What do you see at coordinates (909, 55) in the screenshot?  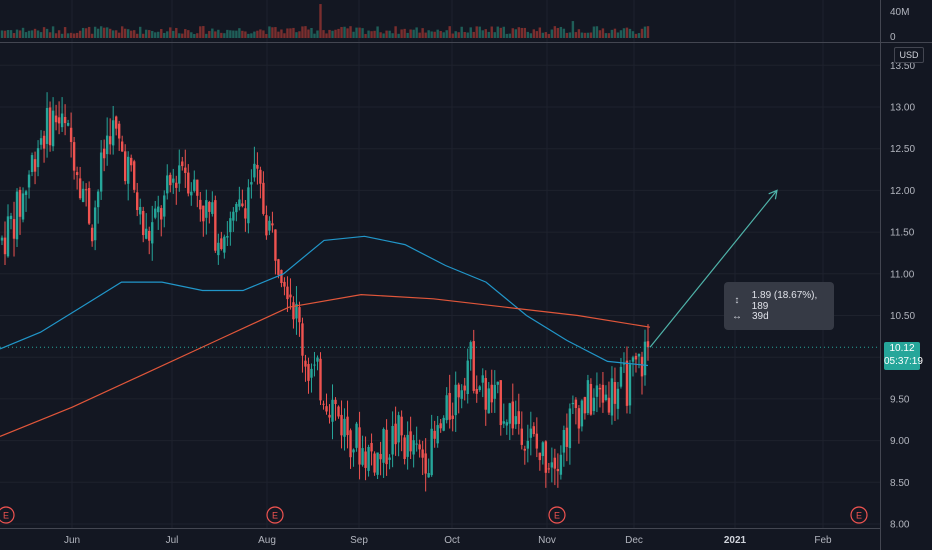 I see `currency-badge: USD` at bounding box center [909, 55].